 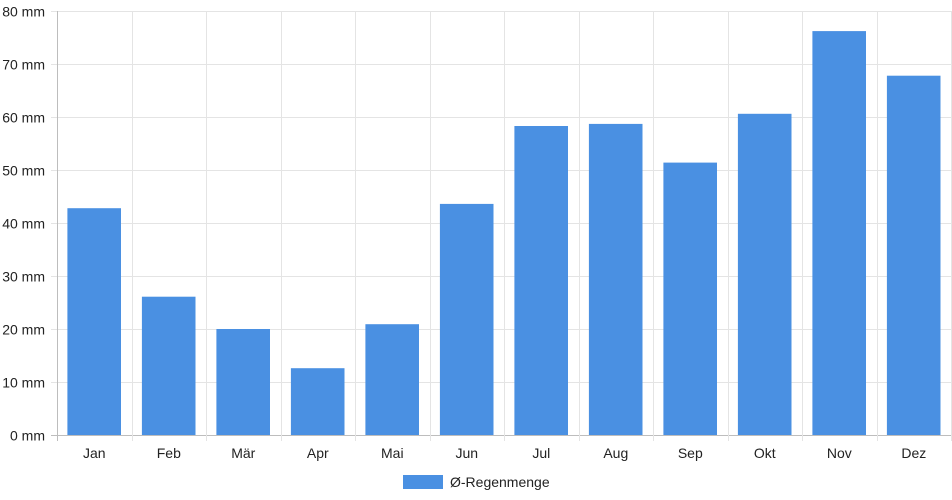 I want to click on bar-apr, so click(x=317, y=401).